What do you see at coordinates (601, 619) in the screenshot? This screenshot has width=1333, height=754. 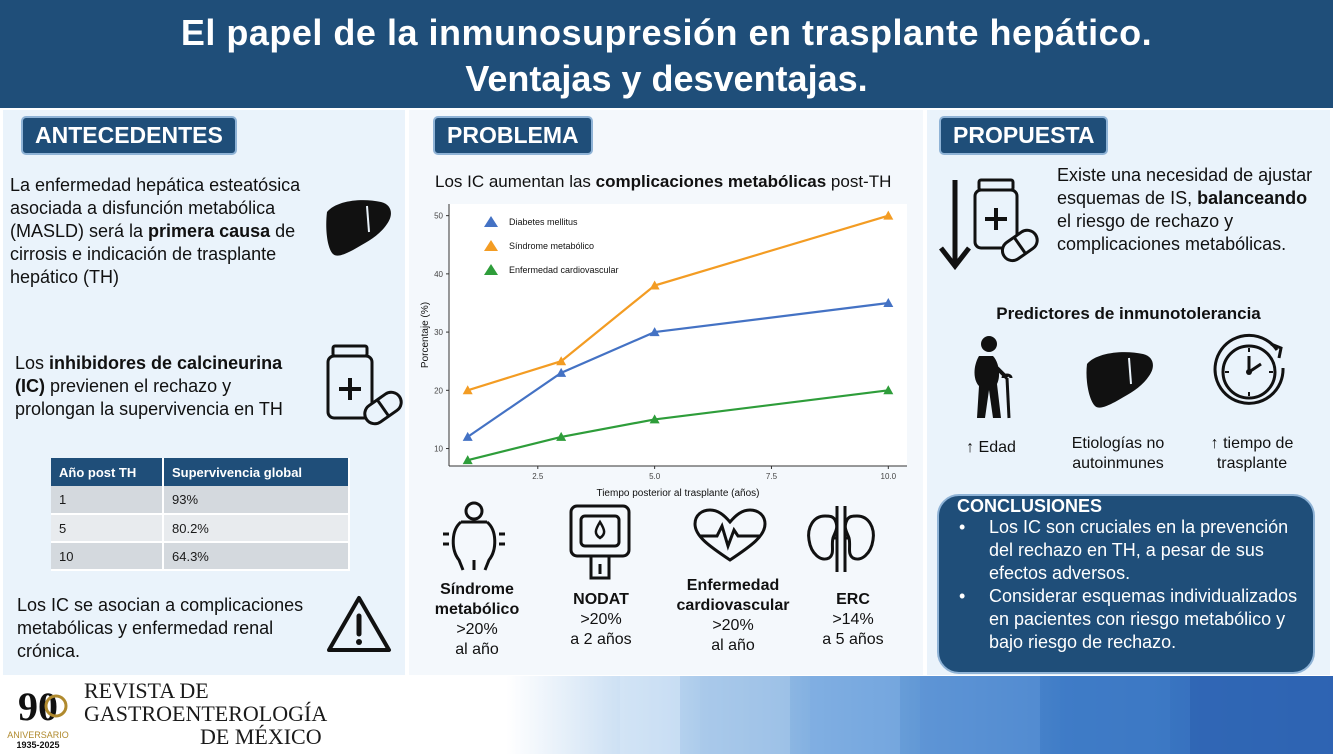 I see `stat-nodat: NODAT >20% a 2 años` at bounding box center [601, 619].